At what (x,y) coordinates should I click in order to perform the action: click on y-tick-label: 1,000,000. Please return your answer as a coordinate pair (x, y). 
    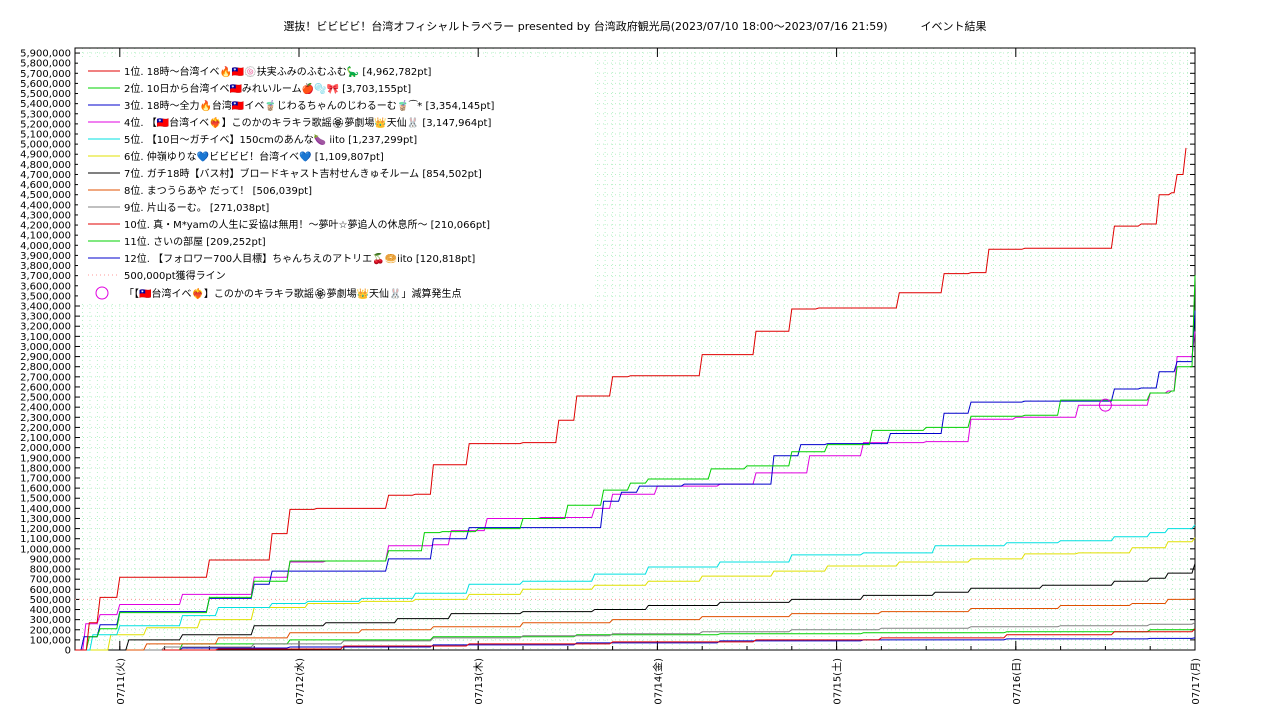
    Looking at the image, I should click on (45, 549).